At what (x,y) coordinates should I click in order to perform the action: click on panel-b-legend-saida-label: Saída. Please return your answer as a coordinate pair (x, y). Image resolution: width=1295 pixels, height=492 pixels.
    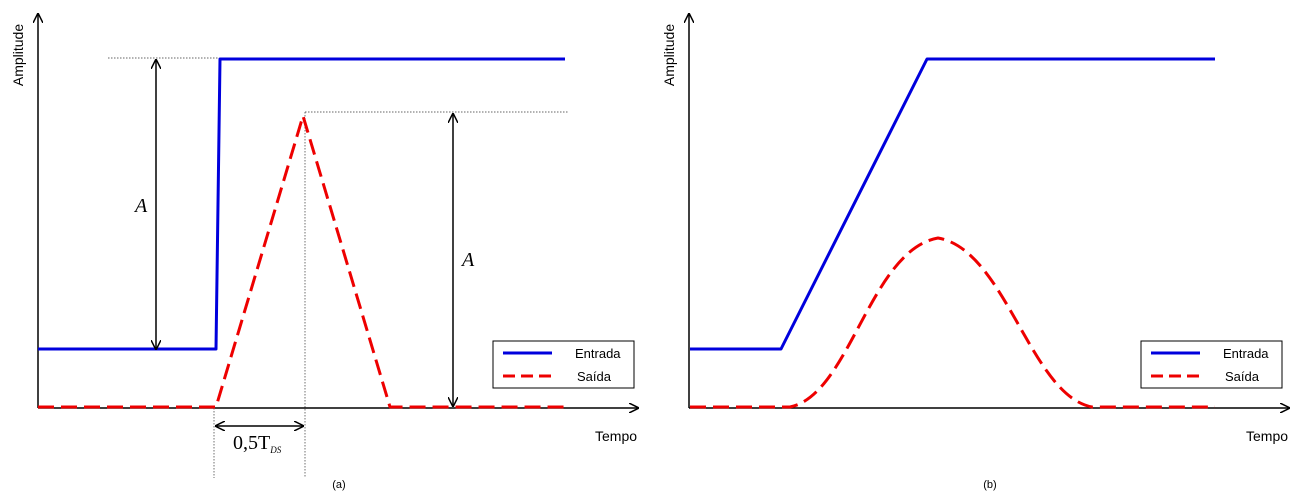
    Looking at the image, I should click on (1242, 376).